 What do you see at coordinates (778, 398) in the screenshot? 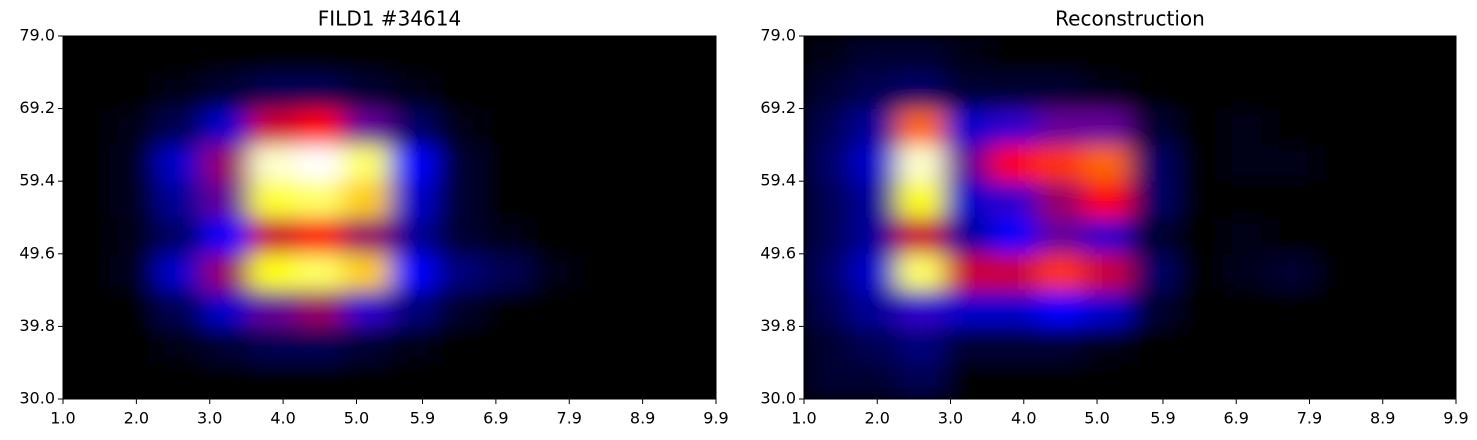
I see `y-tick-label: 30.0` at bounding box center [778, 398].